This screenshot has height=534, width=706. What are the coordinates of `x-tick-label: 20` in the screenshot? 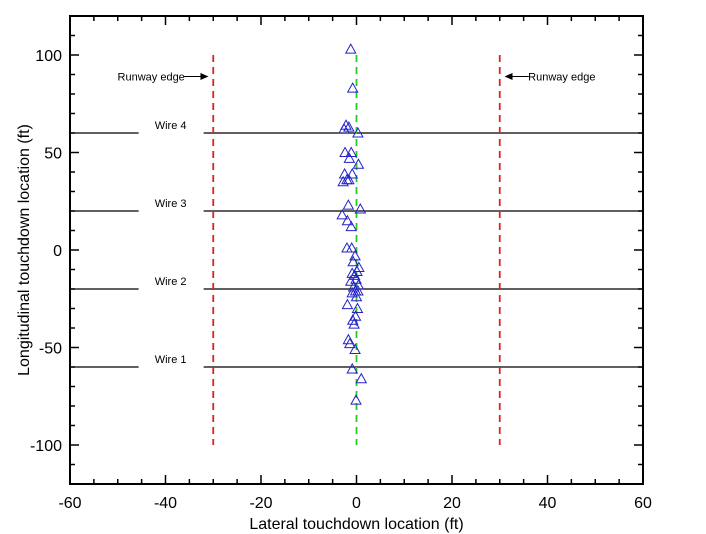 It's located at (452, 503).